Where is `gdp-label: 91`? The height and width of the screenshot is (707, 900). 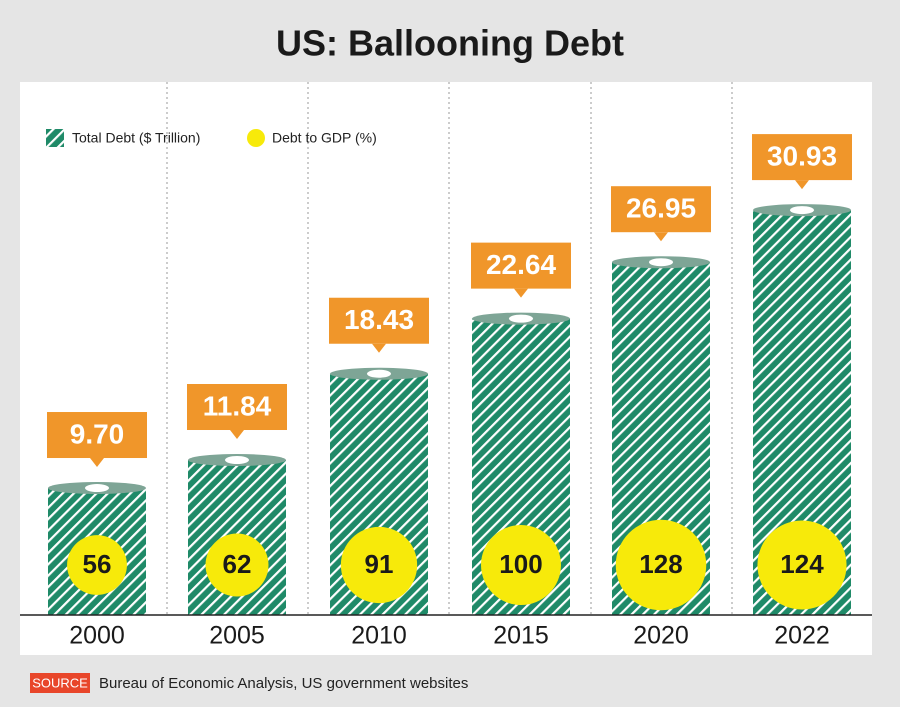 gdp-label: 91 is located at coordinates (379, 564).